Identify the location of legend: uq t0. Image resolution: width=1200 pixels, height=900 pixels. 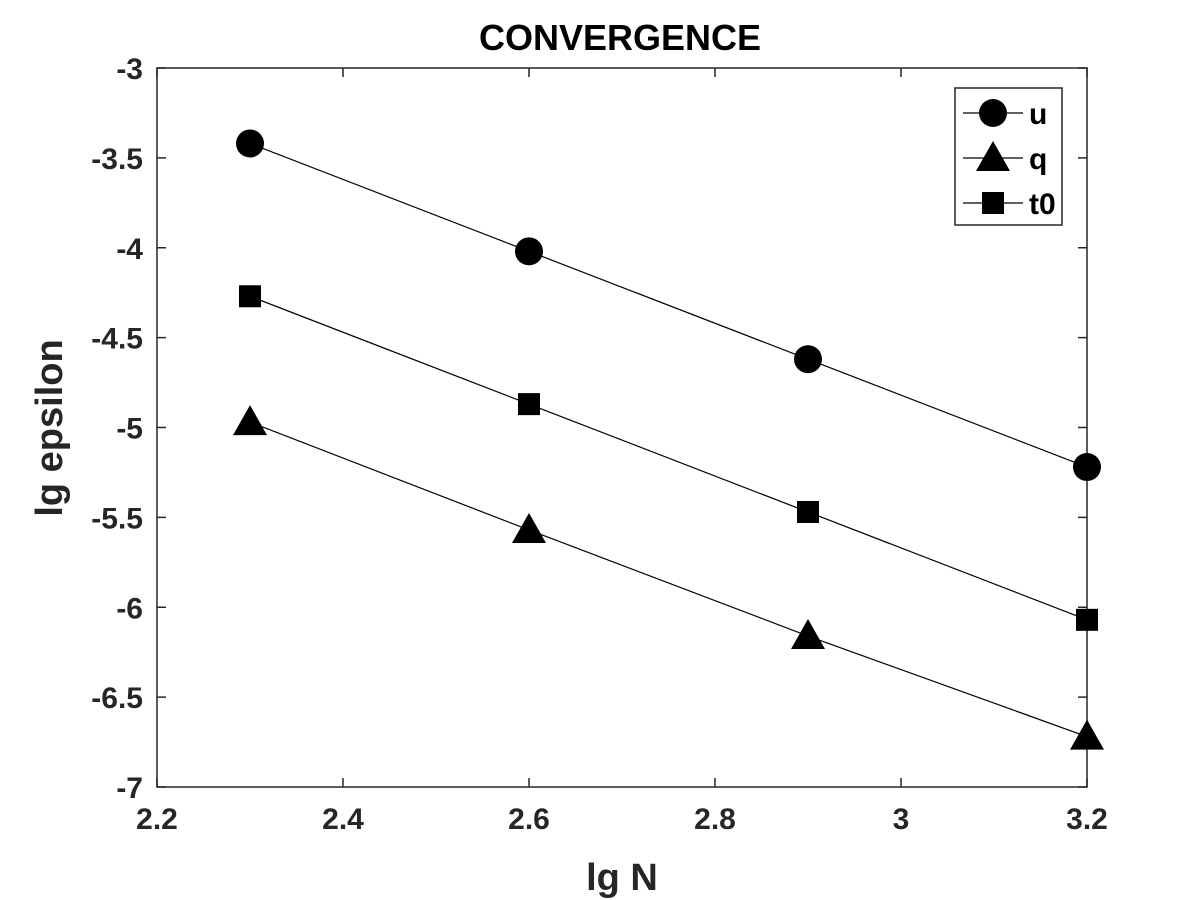
(1008, 156).